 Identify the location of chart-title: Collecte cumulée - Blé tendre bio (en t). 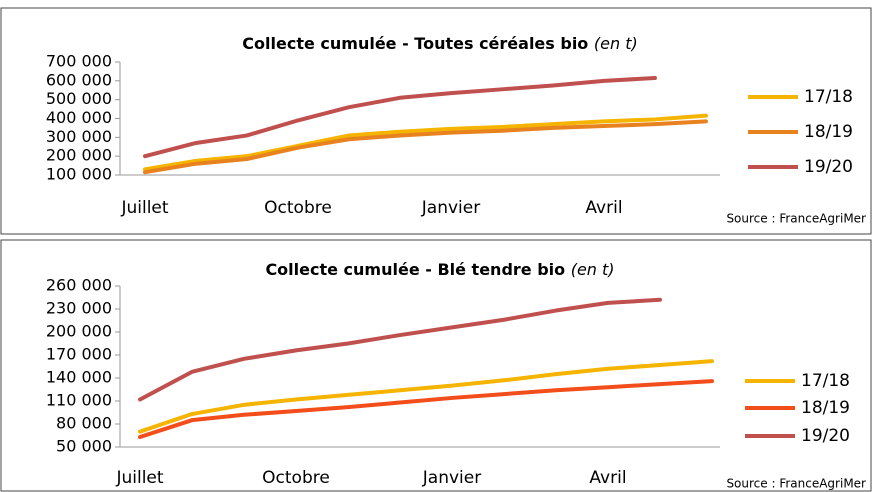
(439, 269).